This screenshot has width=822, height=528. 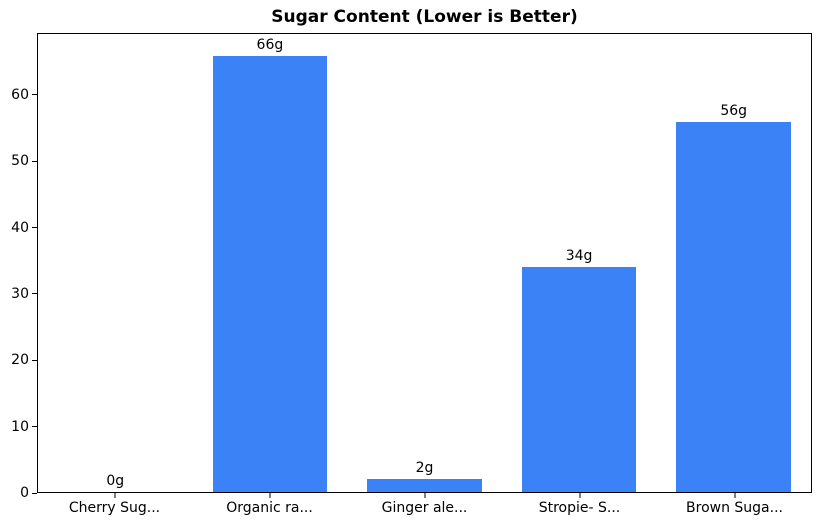 I want to click on y-tick-label: 0, so click(x=24, y=493).